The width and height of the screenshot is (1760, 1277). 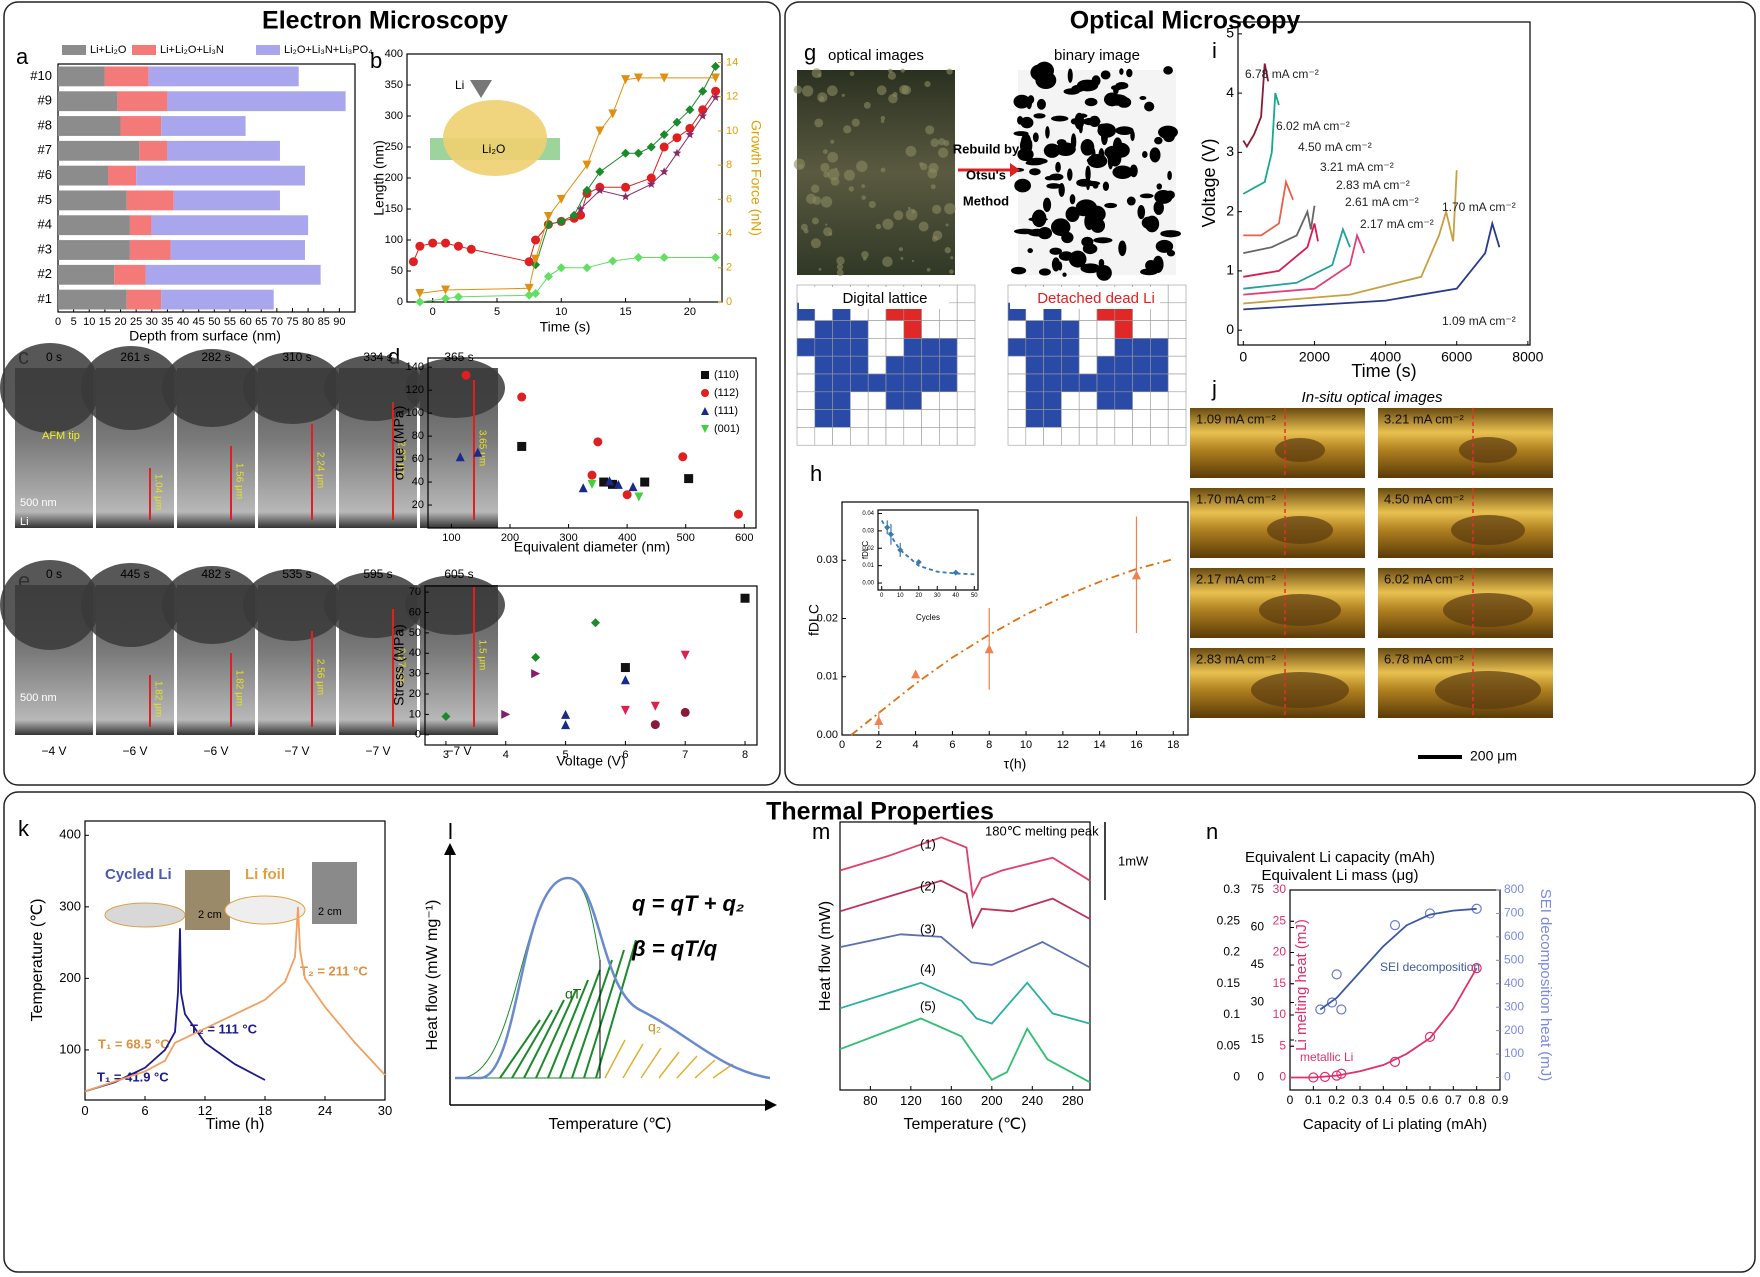 I want to click on afm-tip, so click(x=293, y=388).